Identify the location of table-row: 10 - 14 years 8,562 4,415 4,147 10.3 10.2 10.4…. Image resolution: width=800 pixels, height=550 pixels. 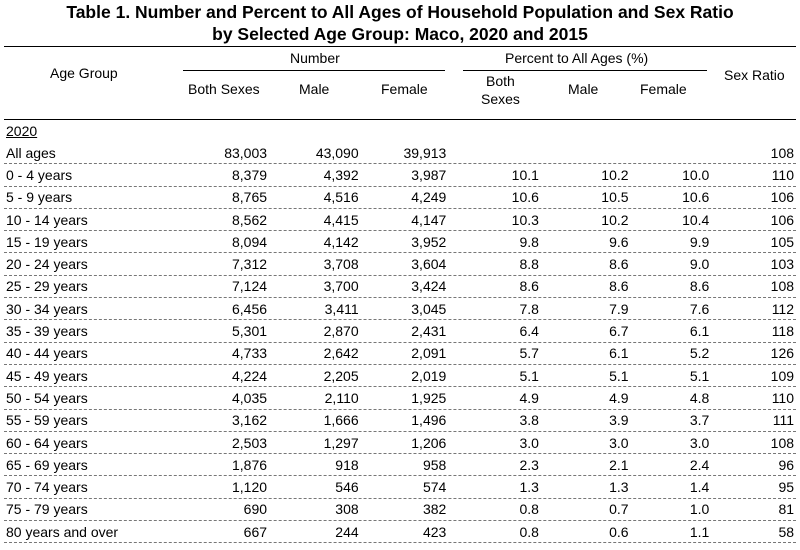
(400, 220).